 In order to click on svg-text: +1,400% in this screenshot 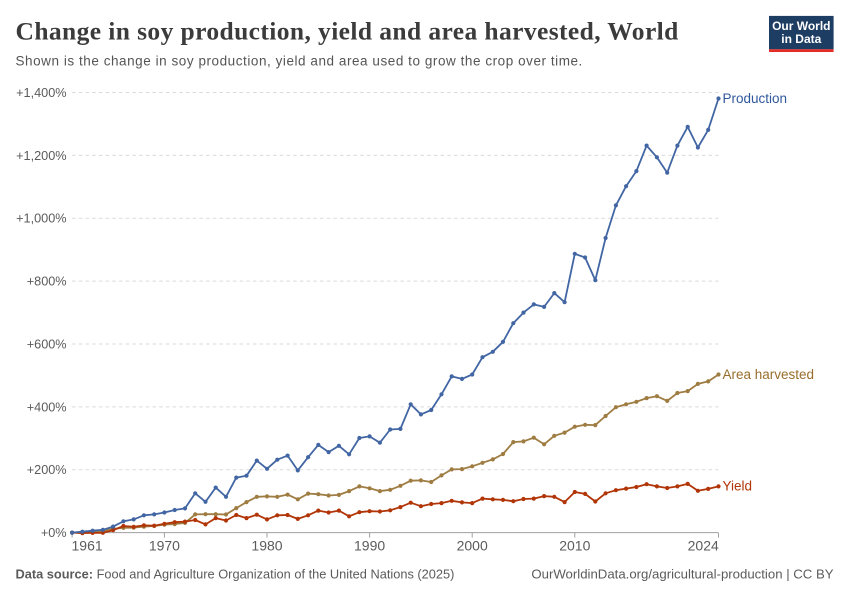, I will do `click(41, 93)`.